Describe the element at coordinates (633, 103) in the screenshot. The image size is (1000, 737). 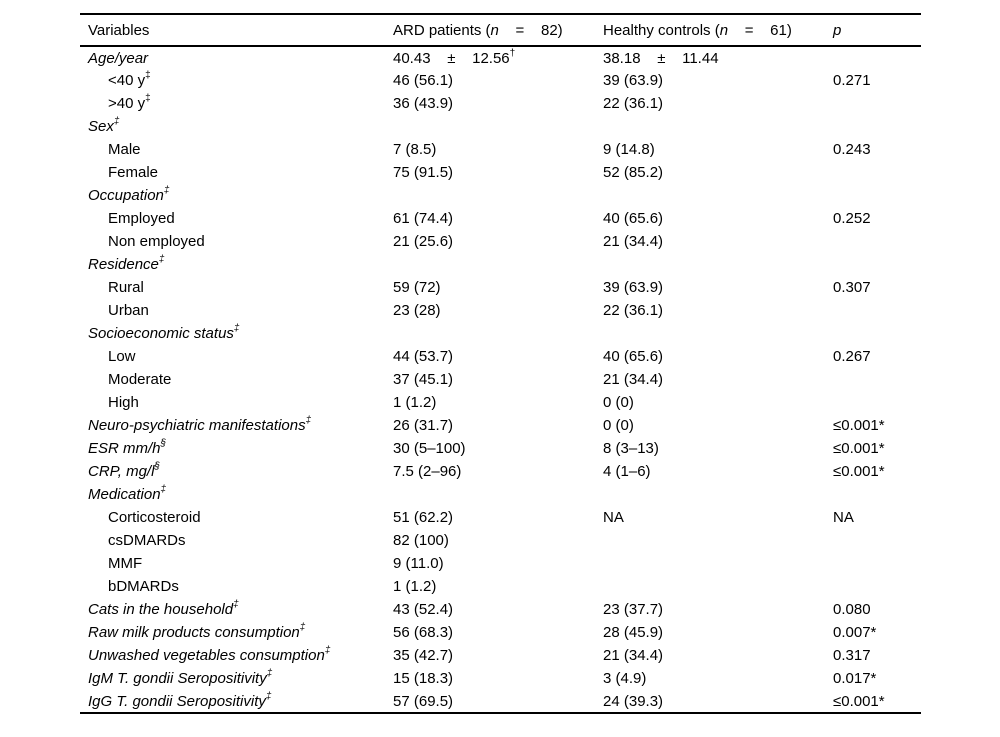
I see `hc-value: 22 (36.1)` at that location.